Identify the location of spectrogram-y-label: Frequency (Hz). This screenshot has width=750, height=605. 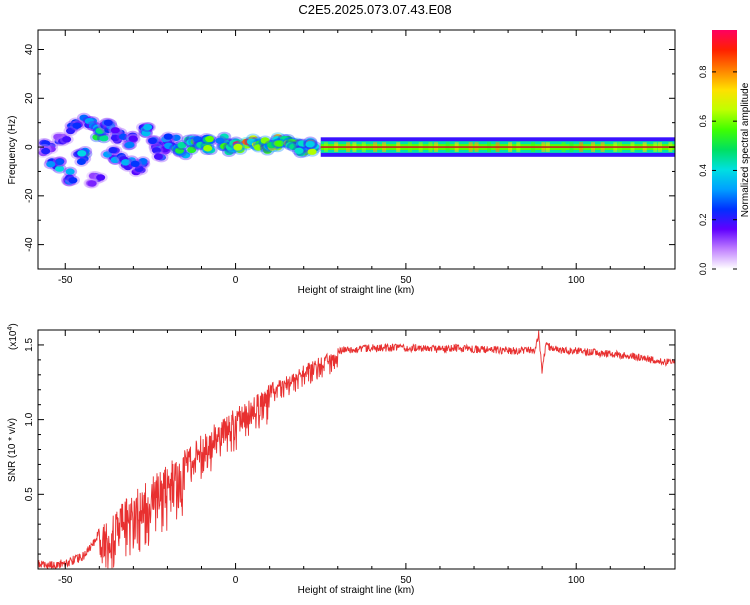
(12, 150).